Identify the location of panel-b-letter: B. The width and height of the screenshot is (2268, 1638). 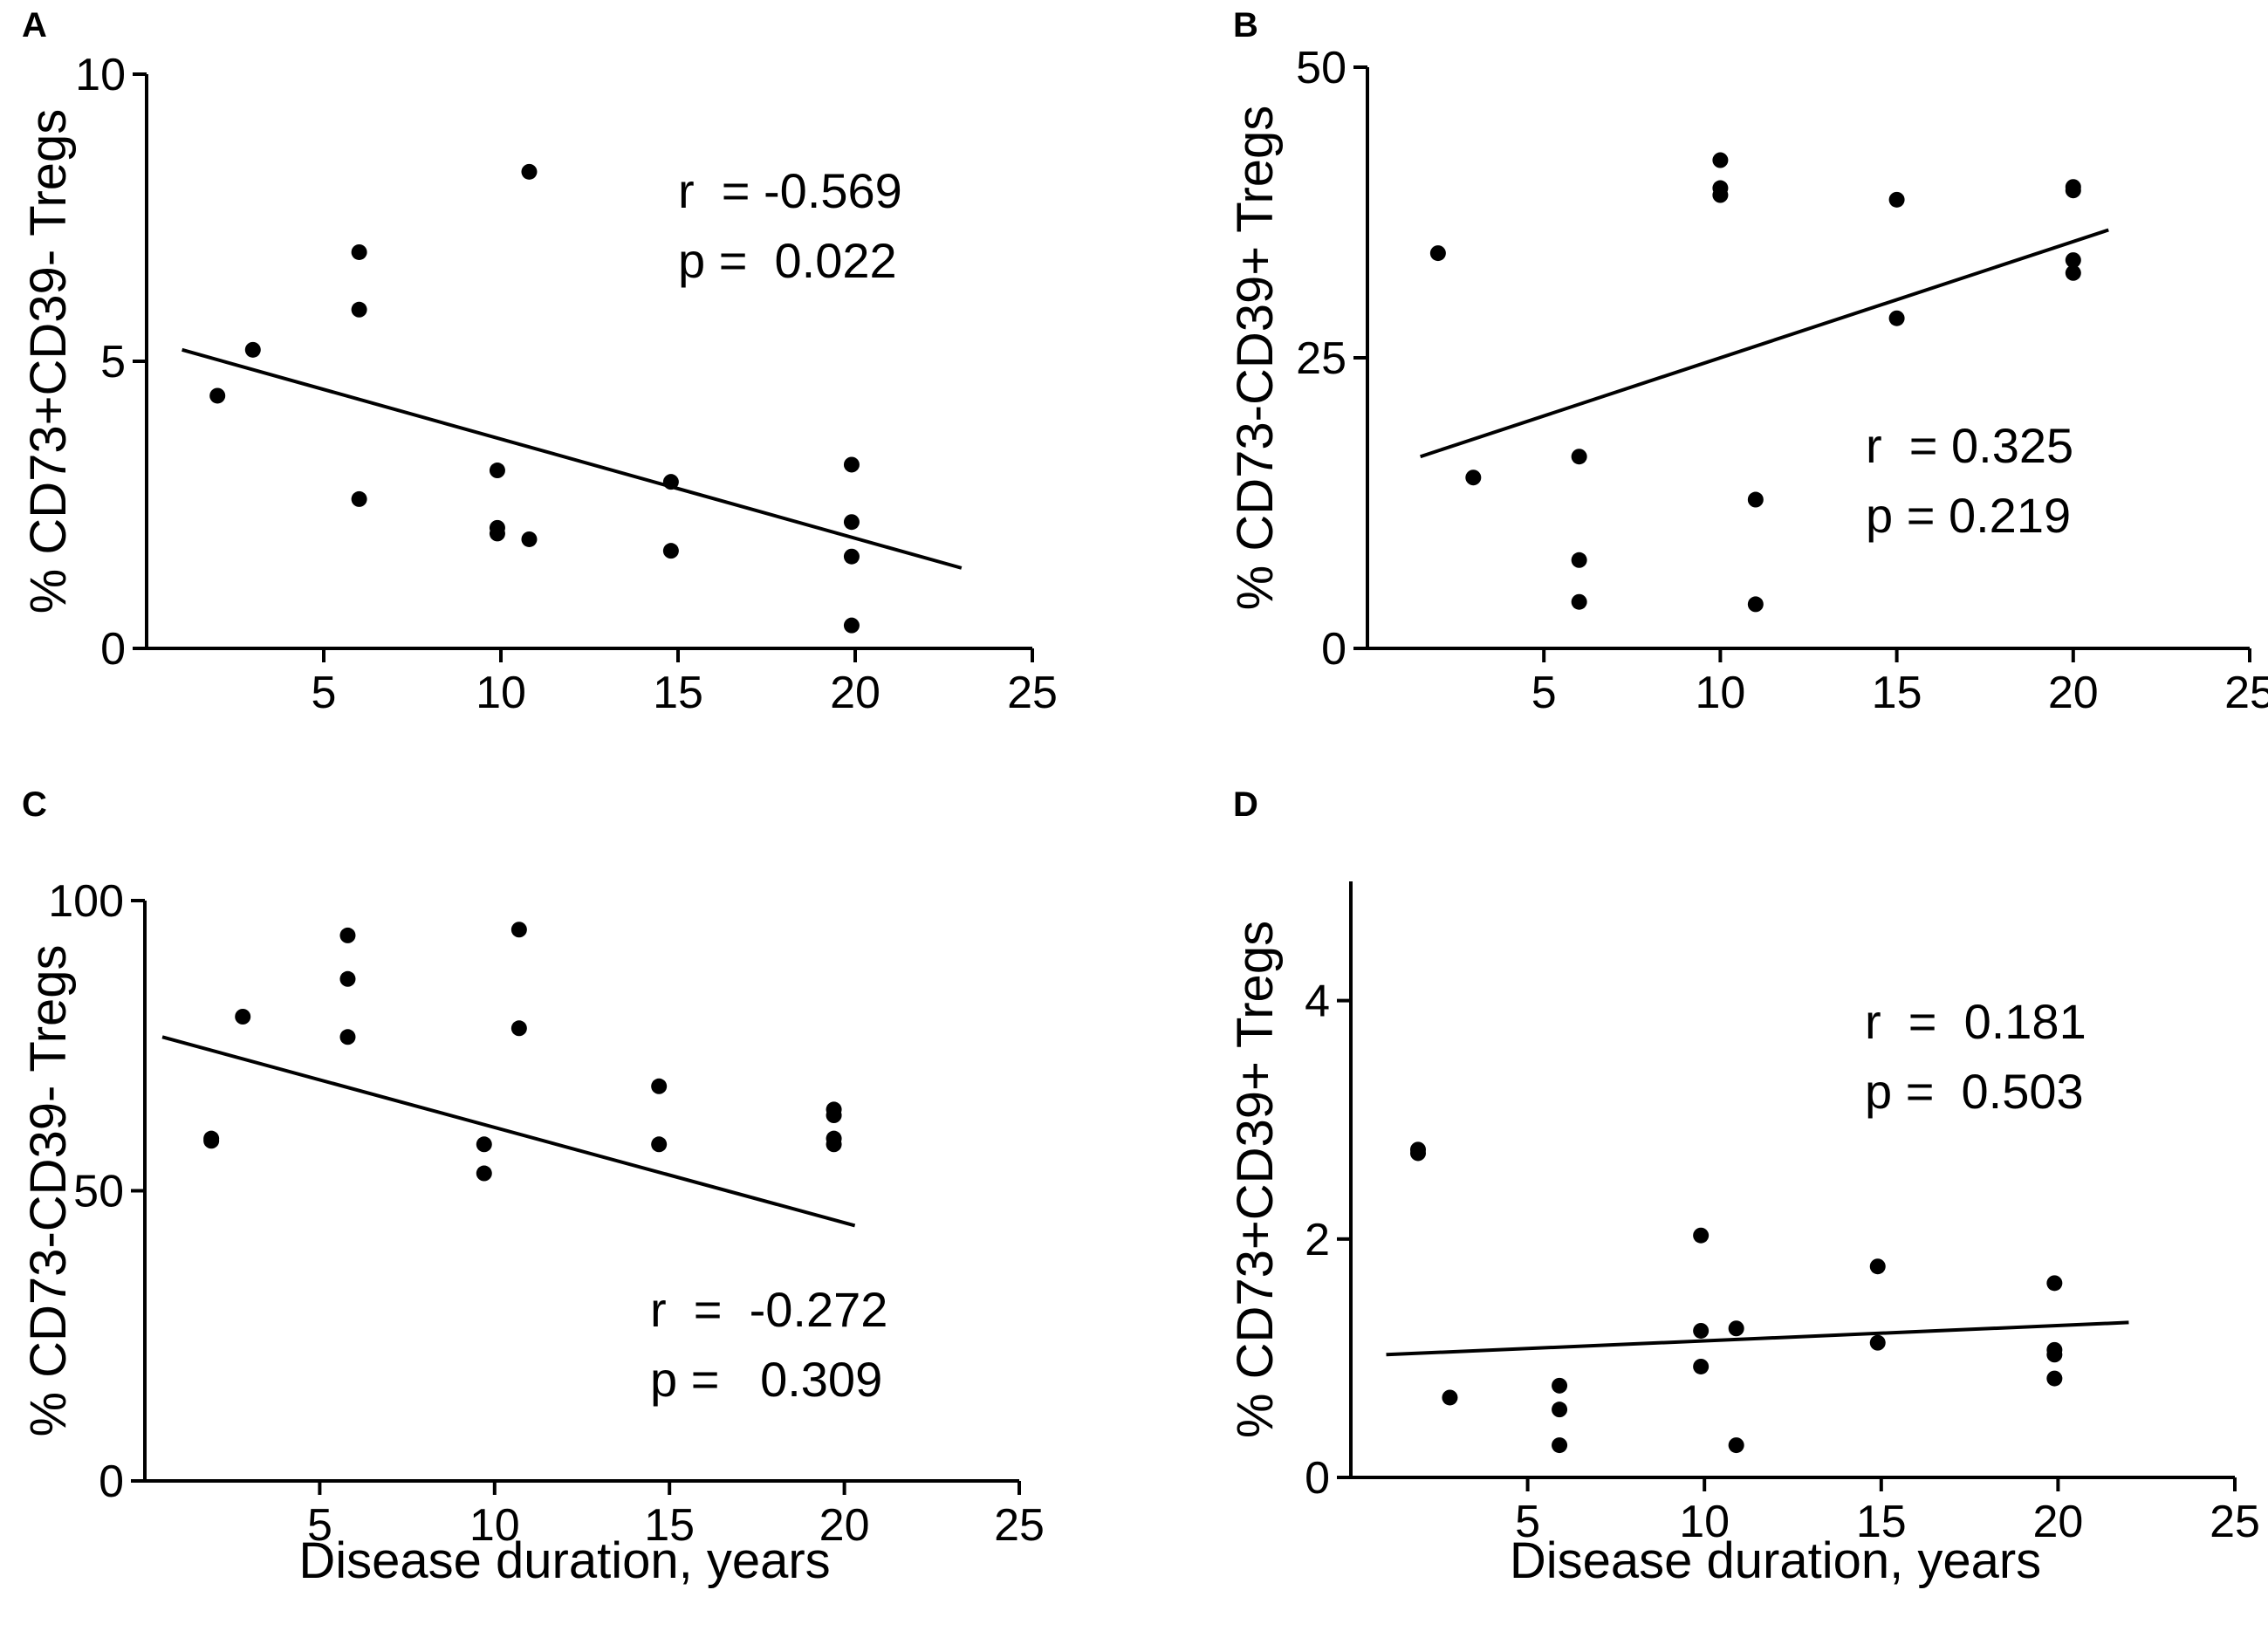
(1245, 25).